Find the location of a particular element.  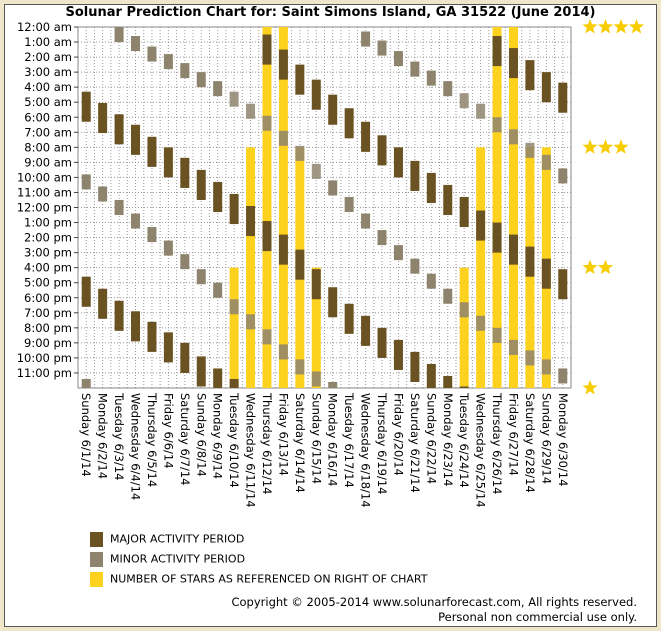

x-tick-label: Tuesday 6/17/14 is located at coordinates (349, 440).